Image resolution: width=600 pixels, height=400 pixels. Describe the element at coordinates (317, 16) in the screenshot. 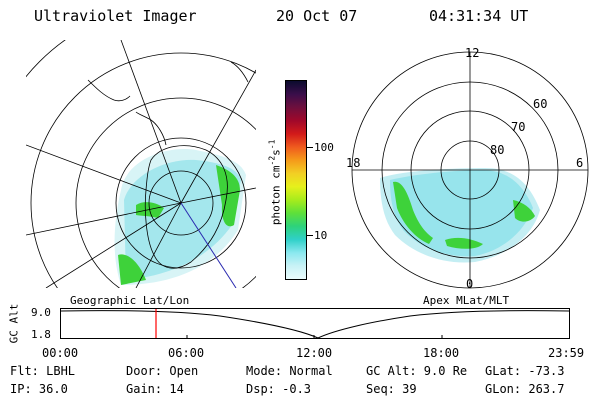

I see `observation-date: 20 Oct 07` at that location.